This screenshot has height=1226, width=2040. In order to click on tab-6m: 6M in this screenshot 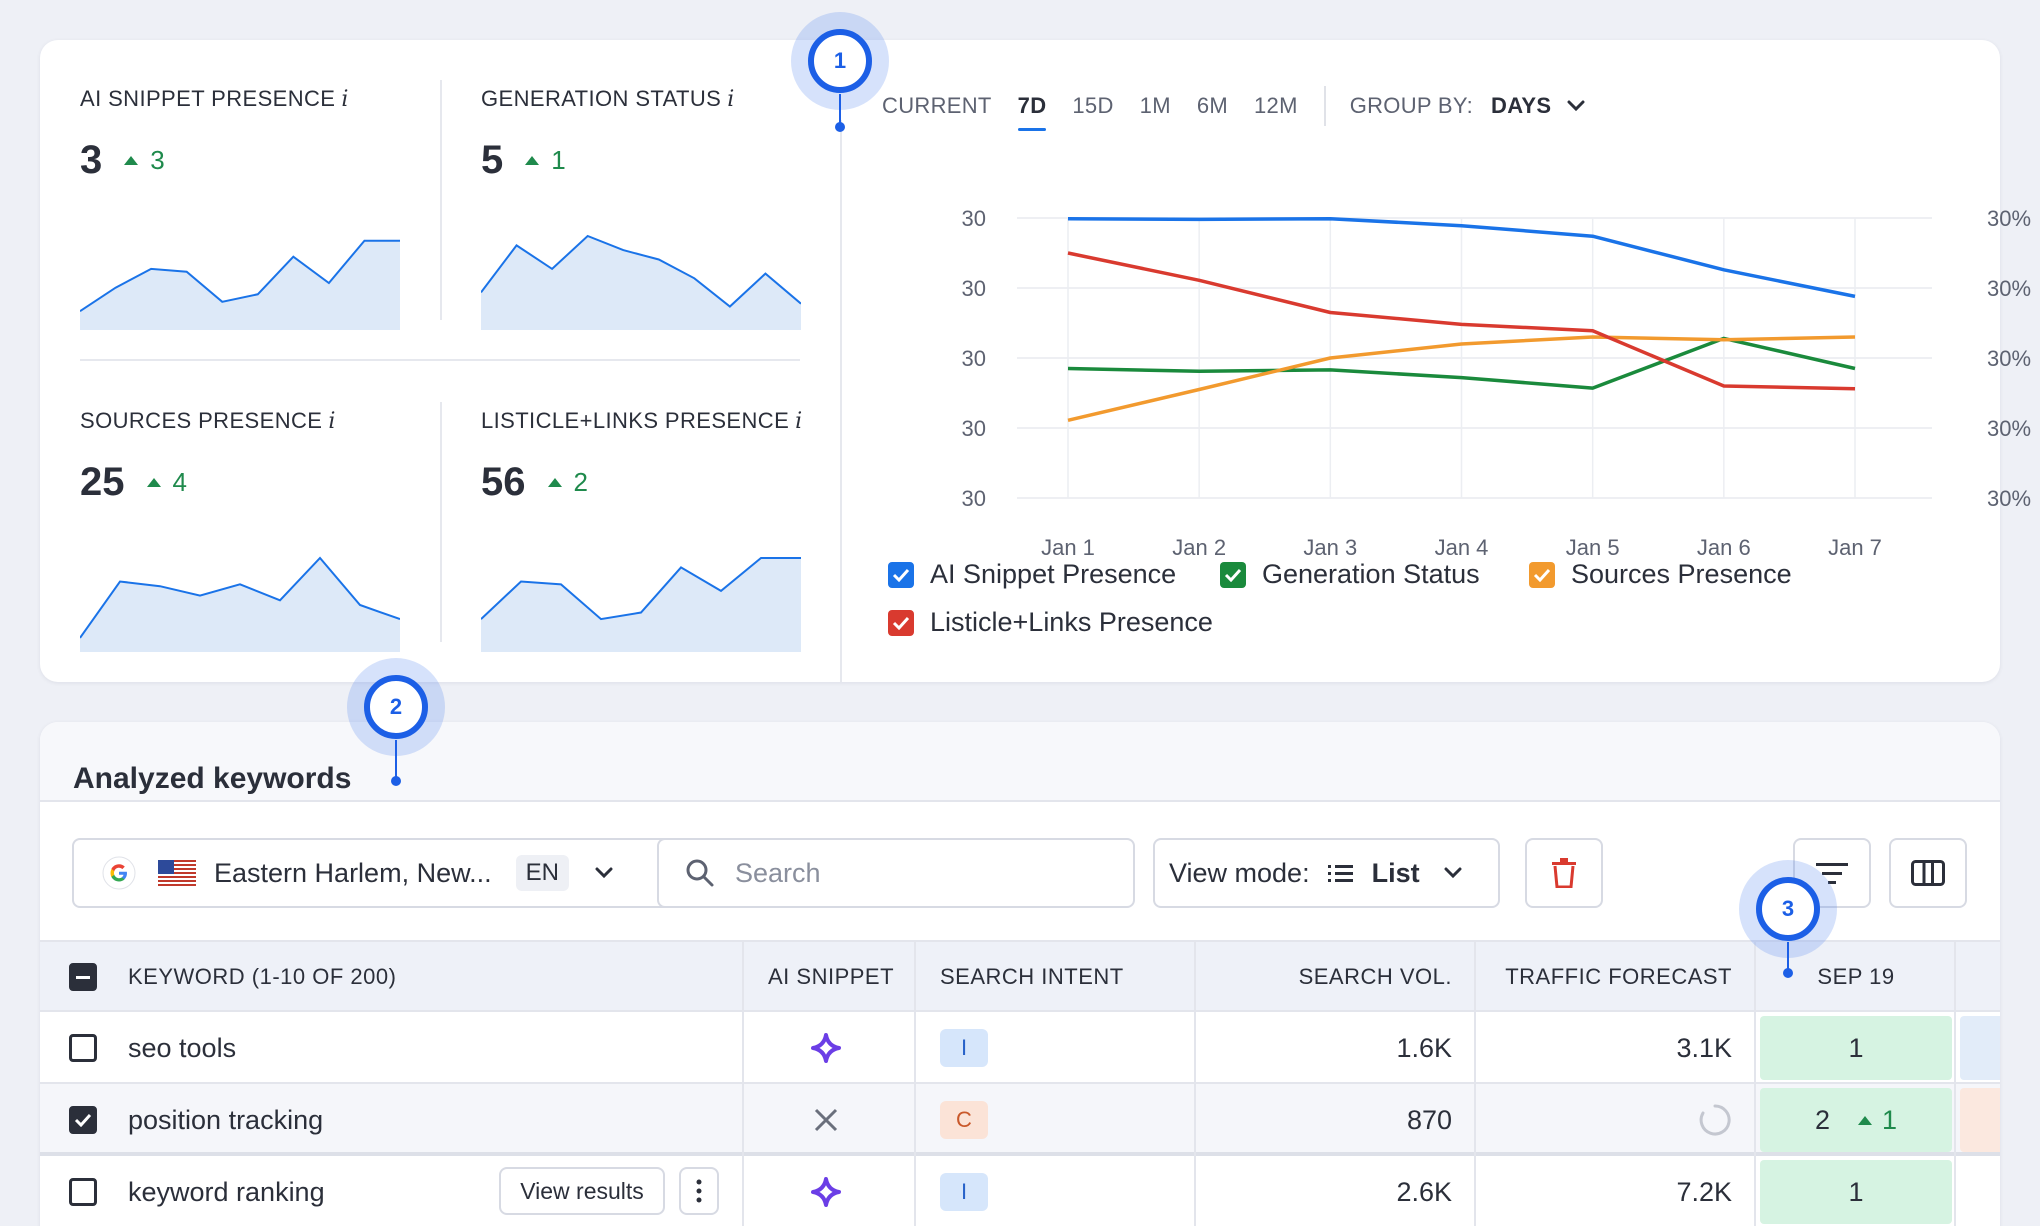, I will do `click(1212, 105)`.